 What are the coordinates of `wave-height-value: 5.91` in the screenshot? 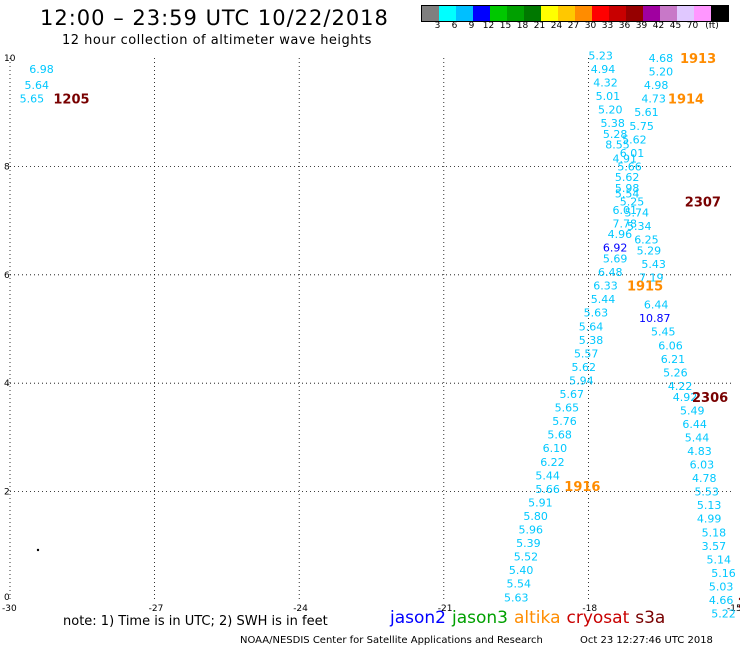 It's located at (540, 502).